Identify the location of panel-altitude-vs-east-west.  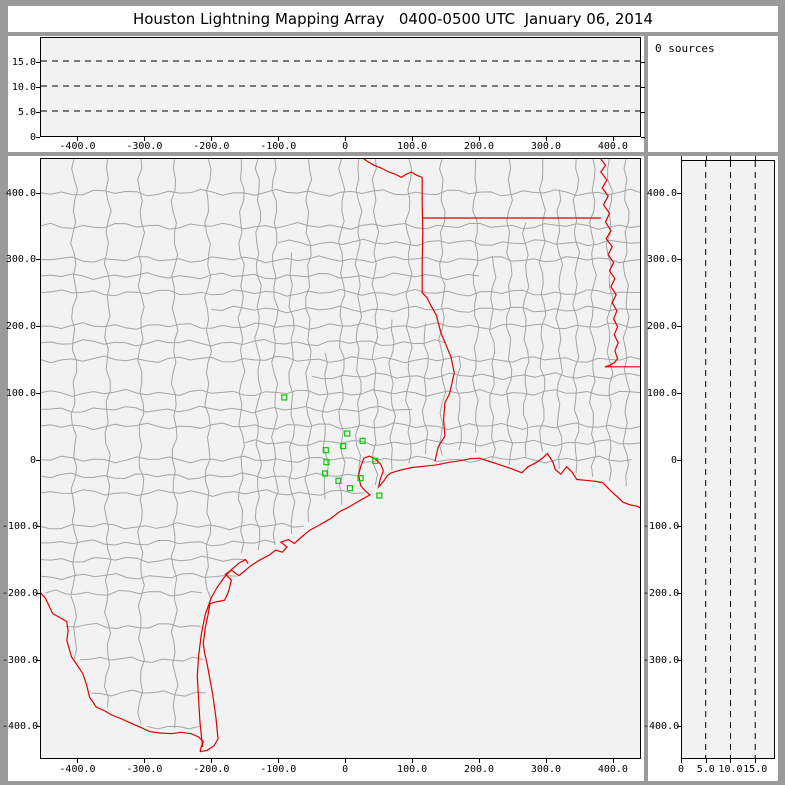
(326, 94).